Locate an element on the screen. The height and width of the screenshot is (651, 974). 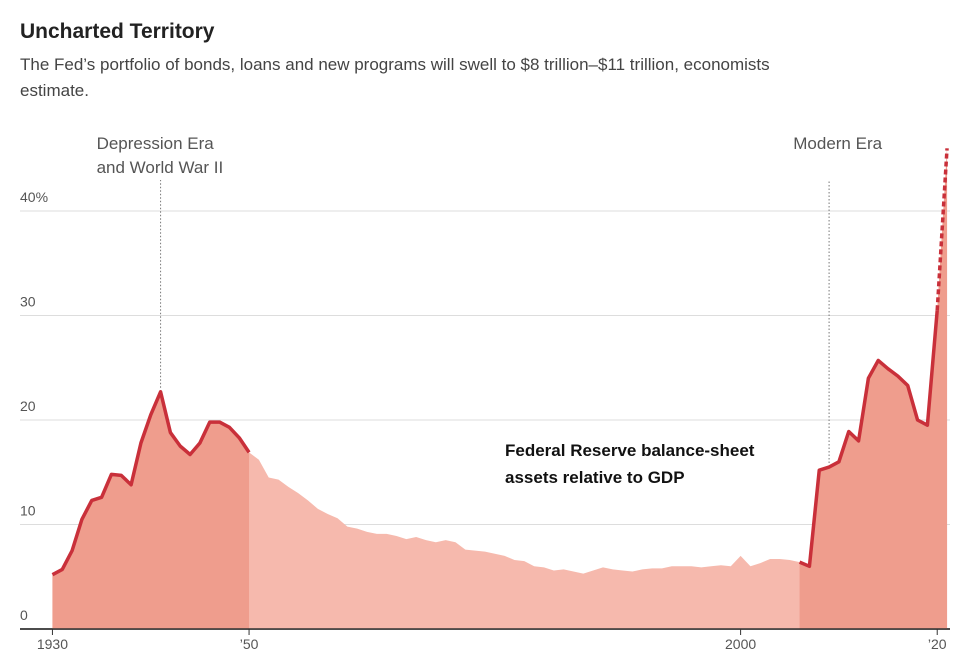
x-tick-label: ’20 is located at coordinates (937, 643).